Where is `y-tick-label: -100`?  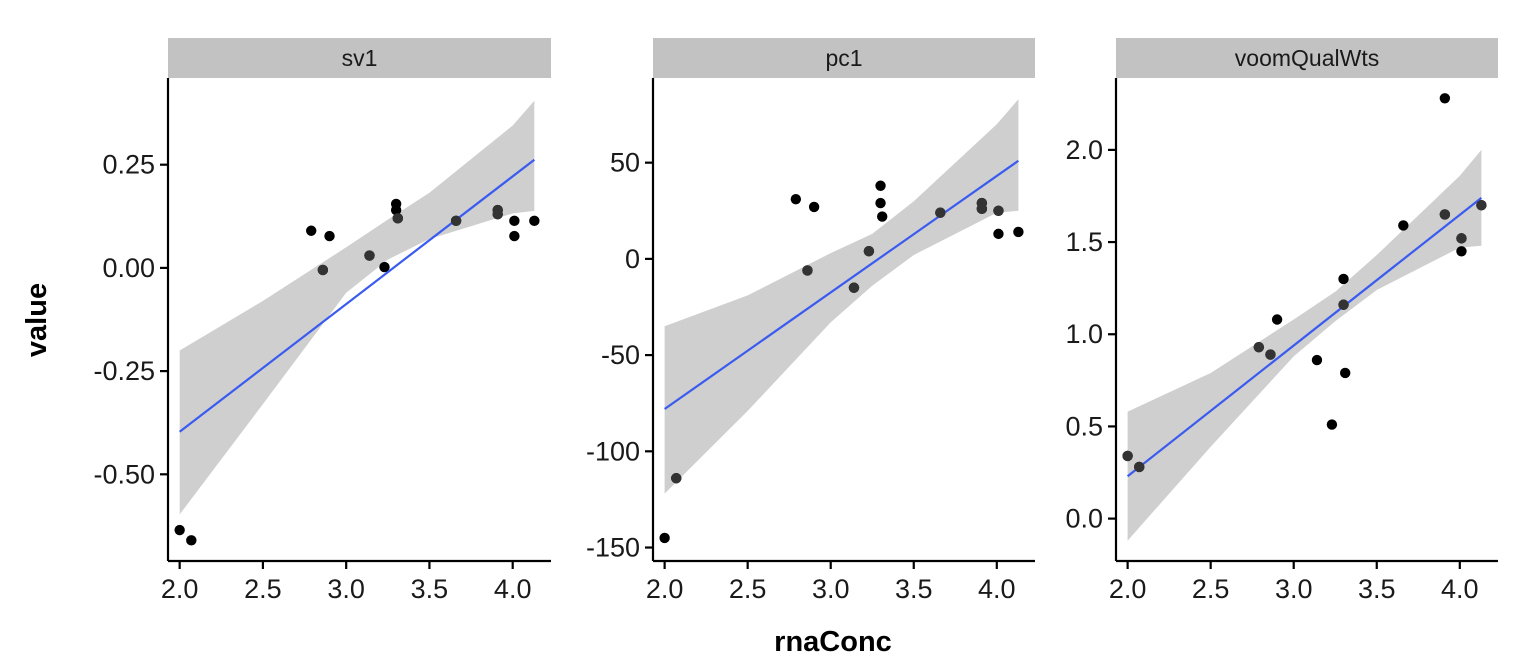
y-tick-label: -100 is located at coordinates (613, 451).